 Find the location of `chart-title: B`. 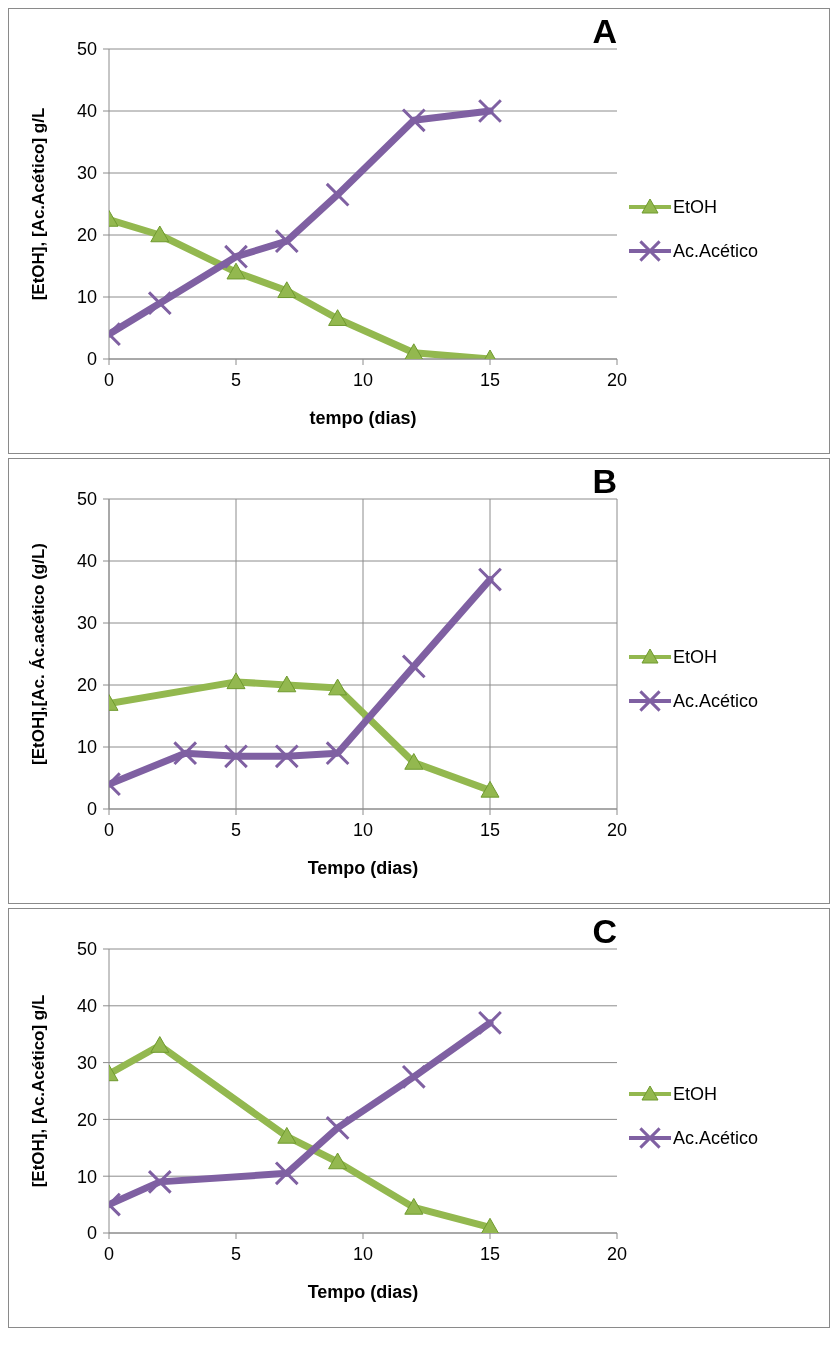

chart-title: B is located at coordinates (604, 481).